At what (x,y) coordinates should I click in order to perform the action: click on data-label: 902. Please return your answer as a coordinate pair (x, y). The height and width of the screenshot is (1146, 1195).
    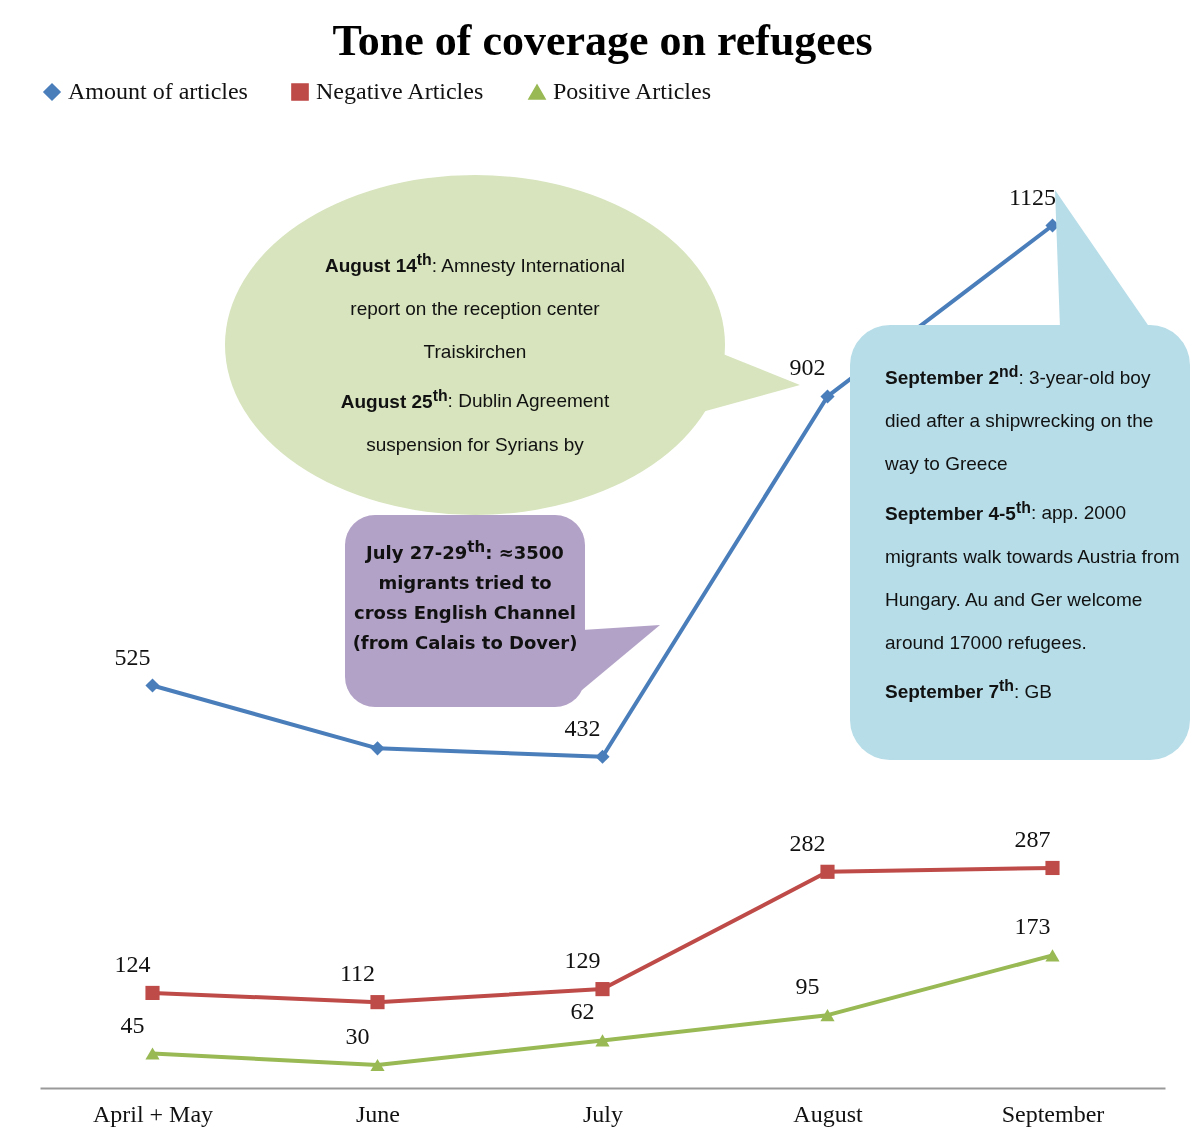
    Looking at the image, I should click on (807, 367).